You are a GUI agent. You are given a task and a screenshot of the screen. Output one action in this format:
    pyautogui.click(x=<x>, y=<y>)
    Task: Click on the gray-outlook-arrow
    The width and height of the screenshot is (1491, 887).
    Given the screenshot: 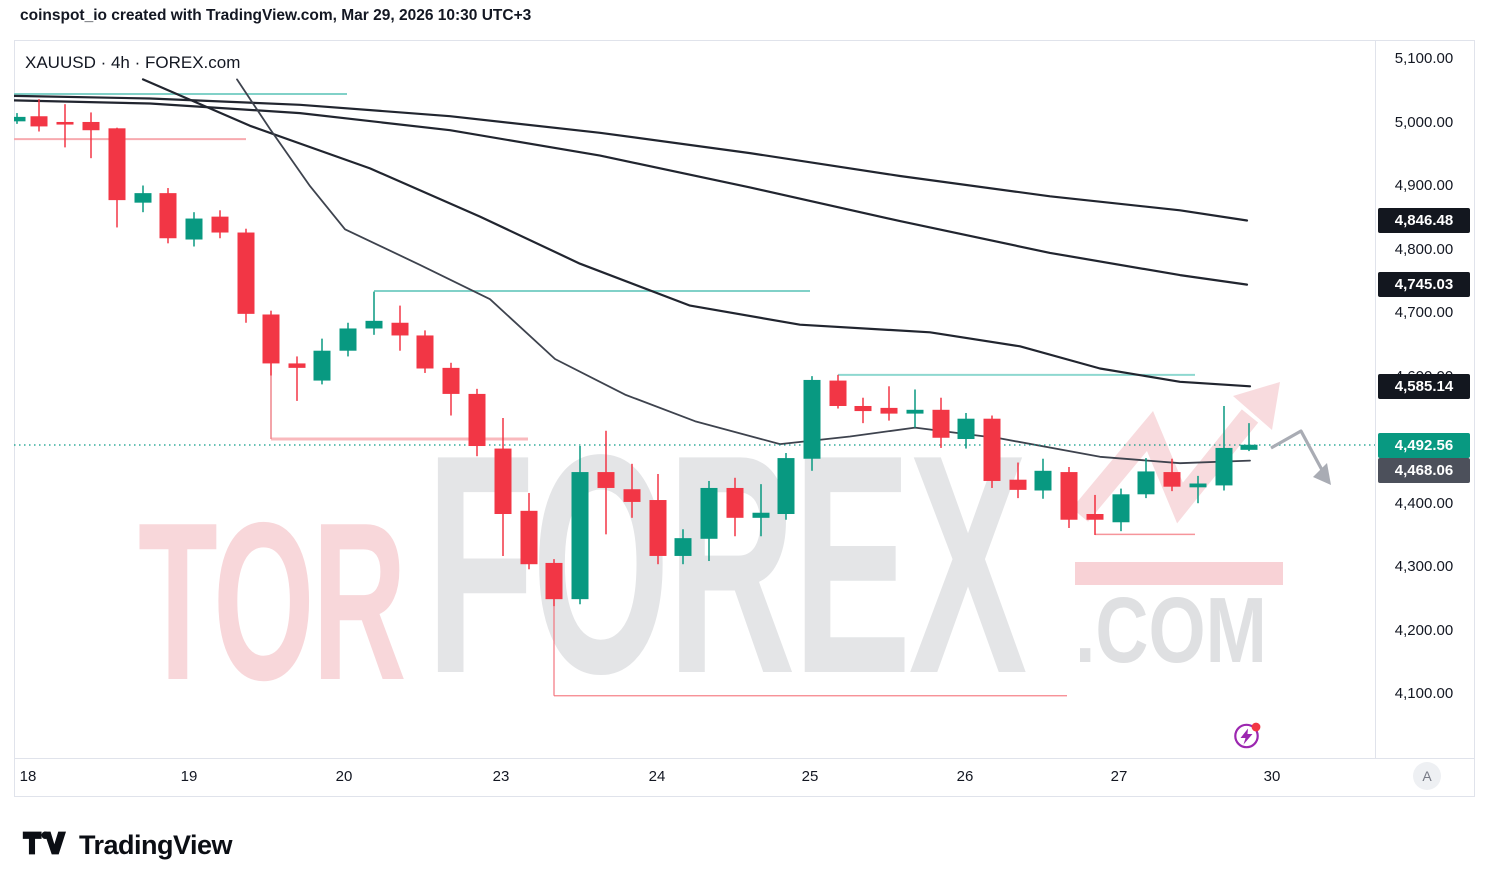 What is the action you would take?
    pyautogui.click(x=1297, y=450)
    